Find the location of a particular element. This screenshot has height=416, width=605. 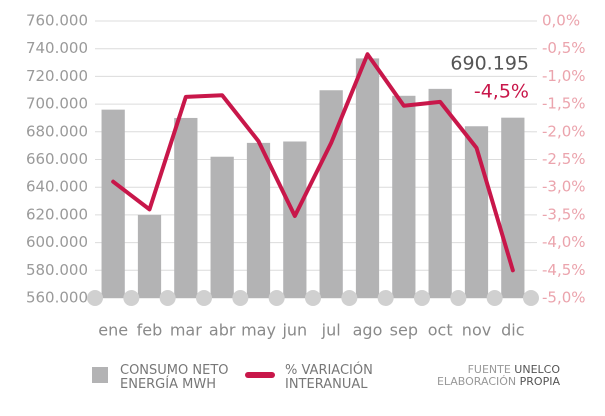

y2-tick-label: -1,0% is located at coordinates (564, 76).